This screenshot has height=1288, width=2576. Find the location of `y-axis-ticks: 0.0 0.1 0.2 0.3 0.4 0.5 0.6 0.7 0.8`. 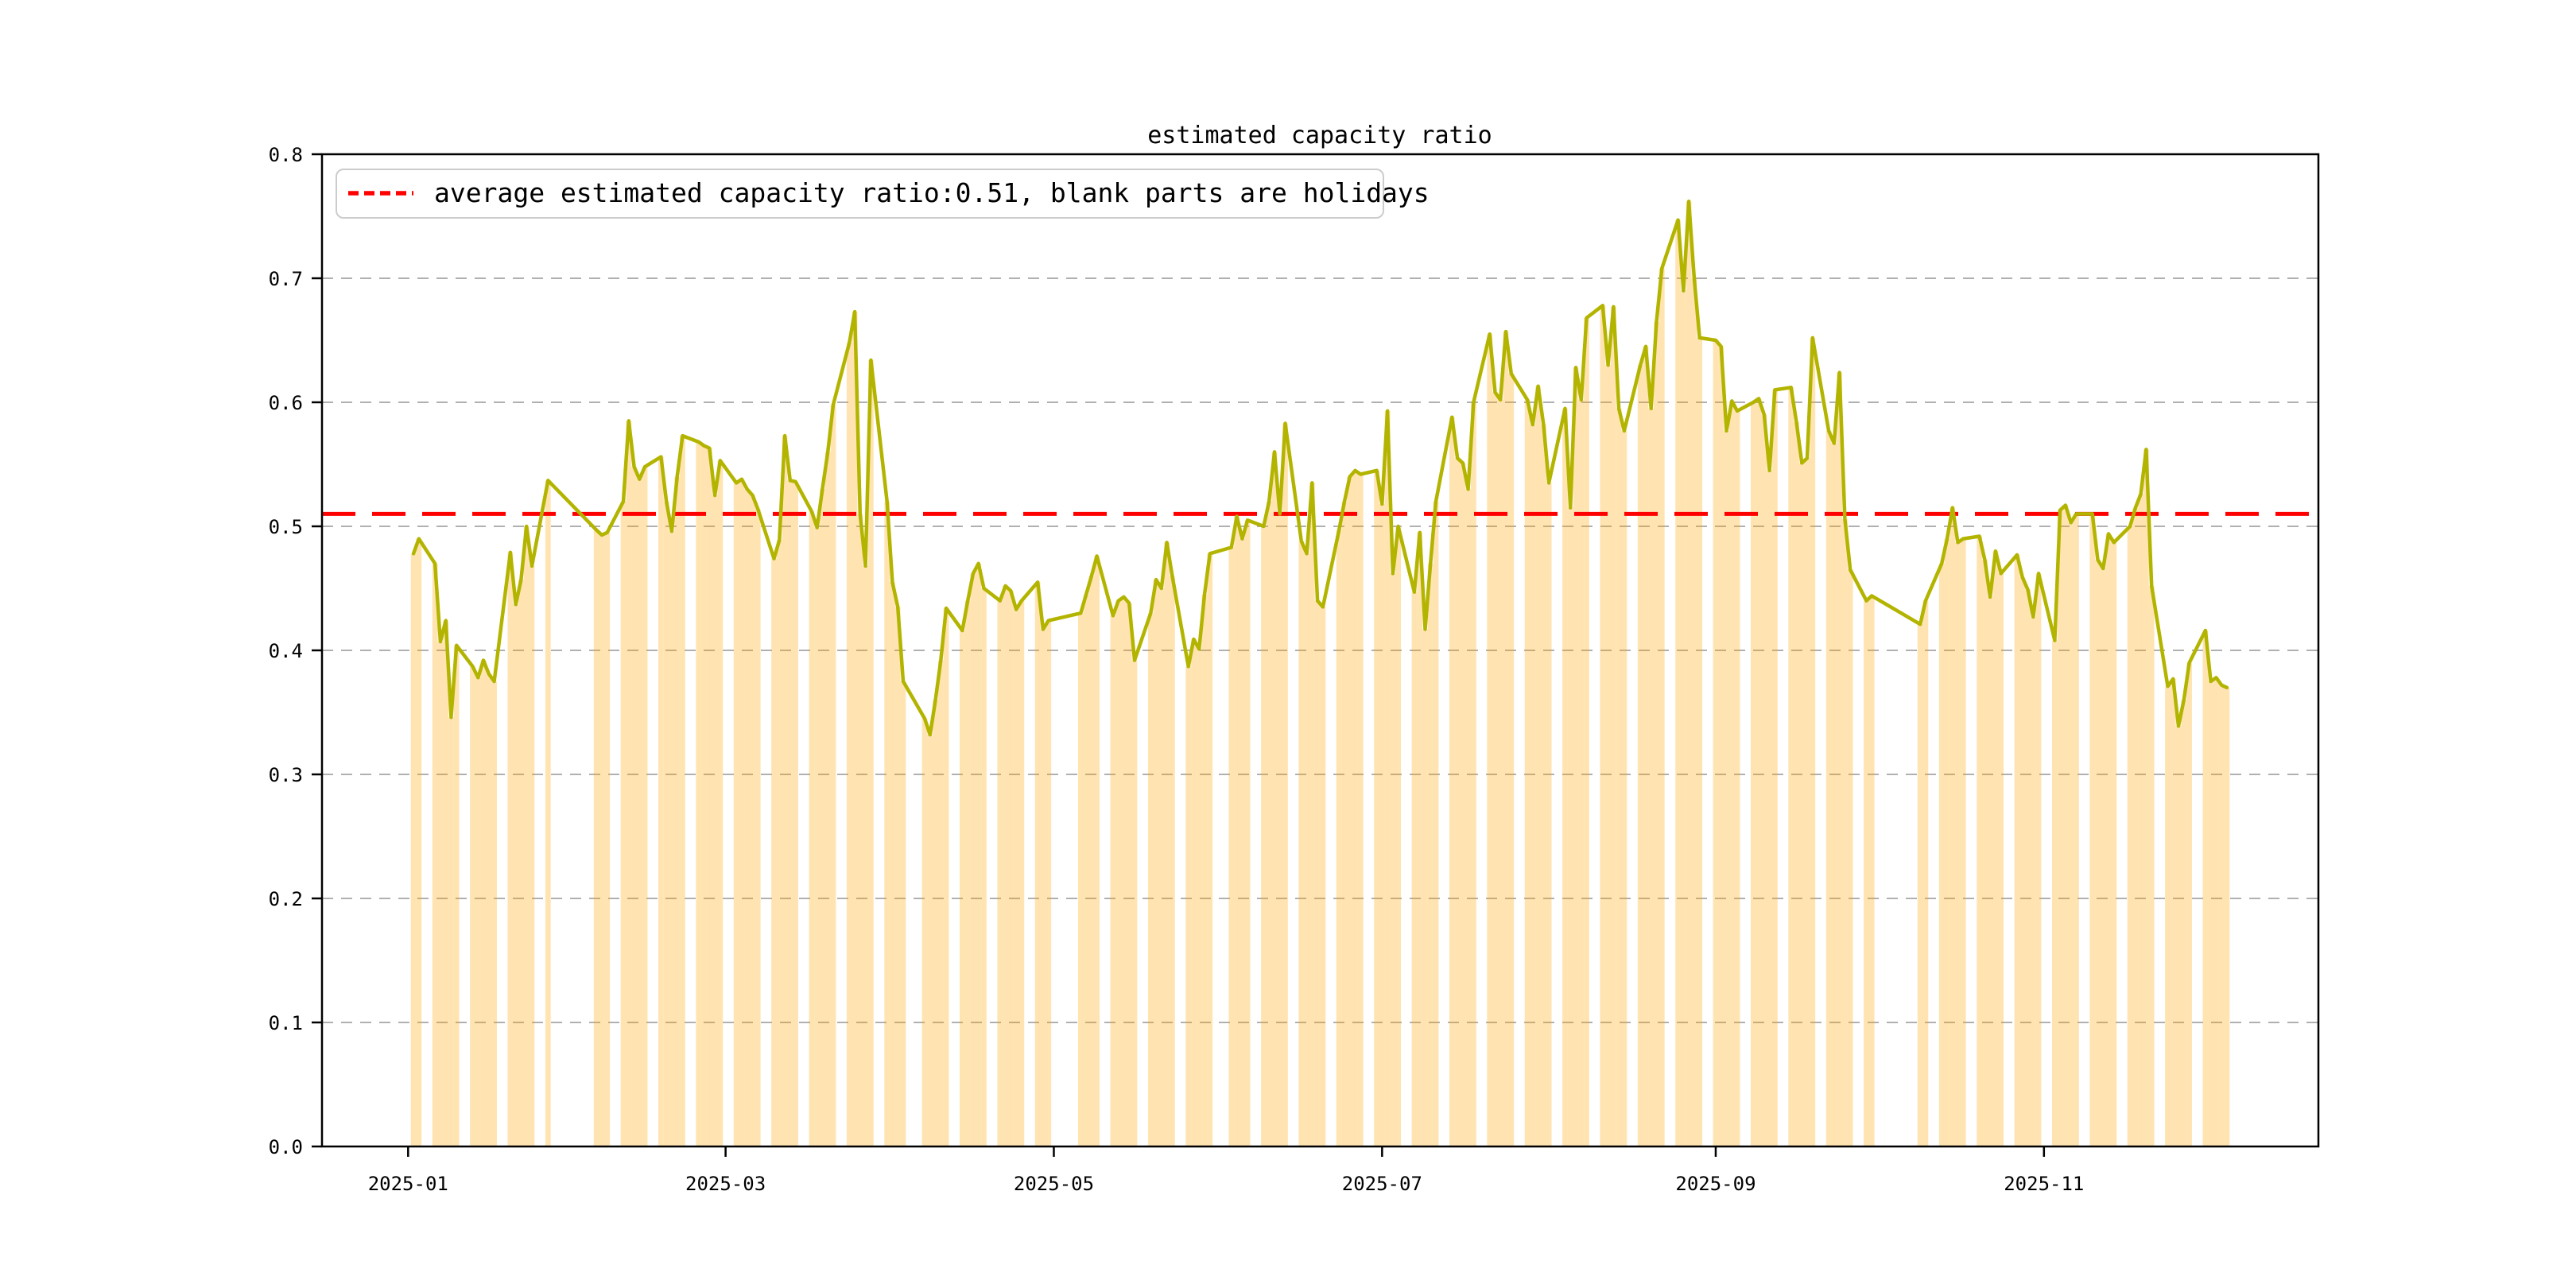

y-axis-ticks: 0.0 0.1 0.2 0.3 0.4 0.5 0.6 0.7 0.8 is located at coordinates (295, 651).